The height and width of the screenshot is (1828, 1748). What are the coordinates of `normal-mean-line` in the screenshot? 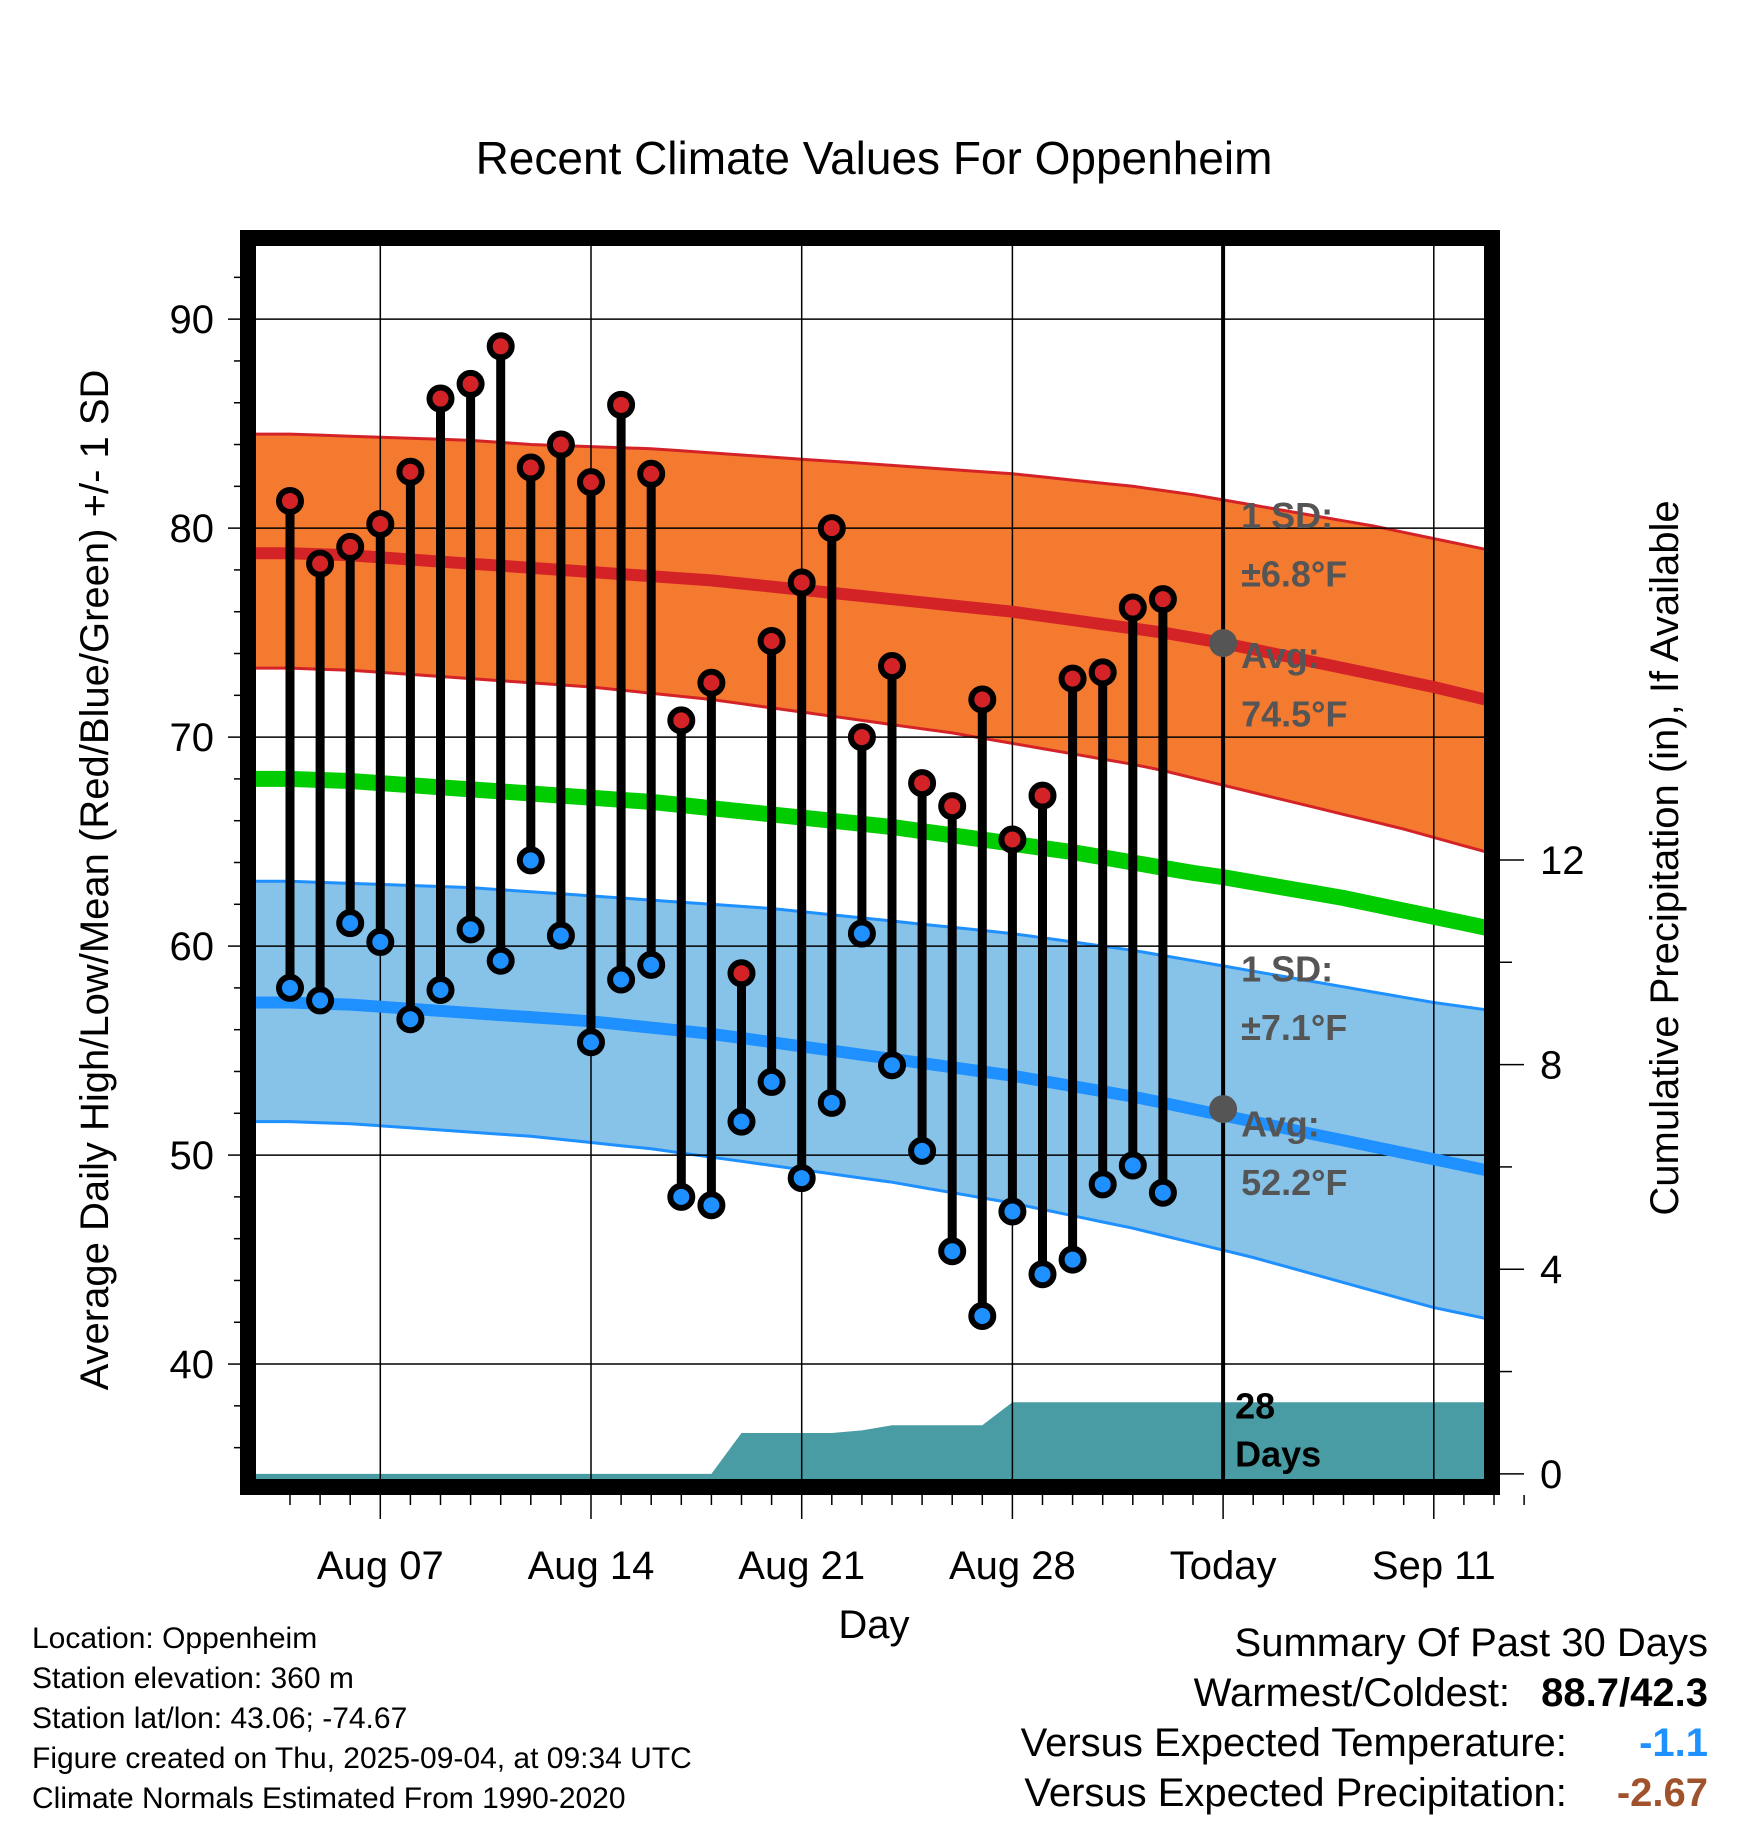 It's located at (870, 857).